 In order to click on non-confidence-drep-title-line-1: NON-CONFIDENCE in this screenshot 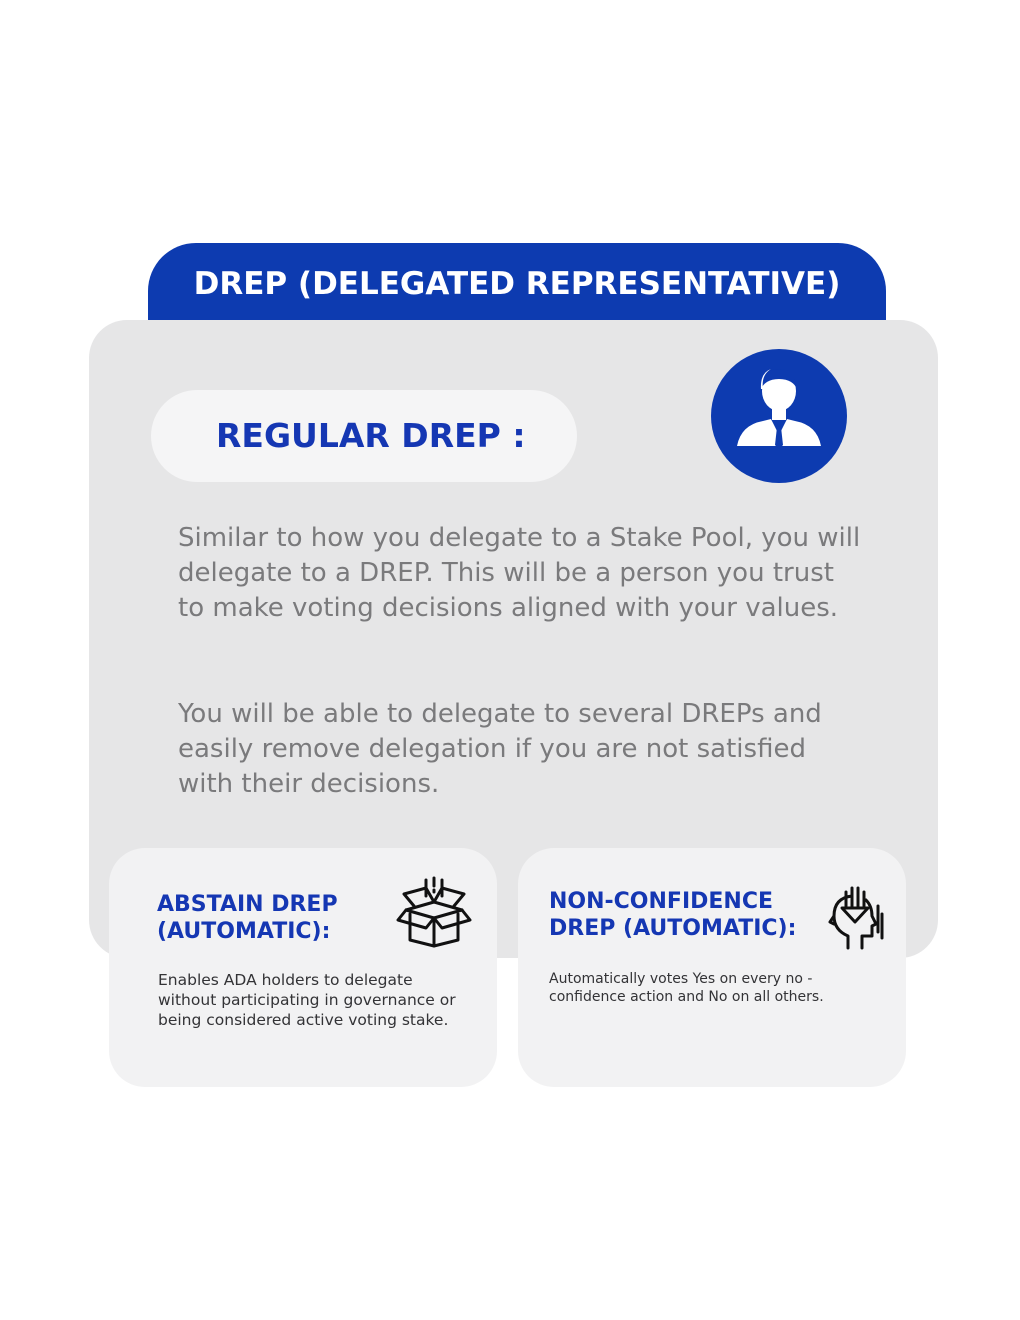, I will do `click(661, 901)`.